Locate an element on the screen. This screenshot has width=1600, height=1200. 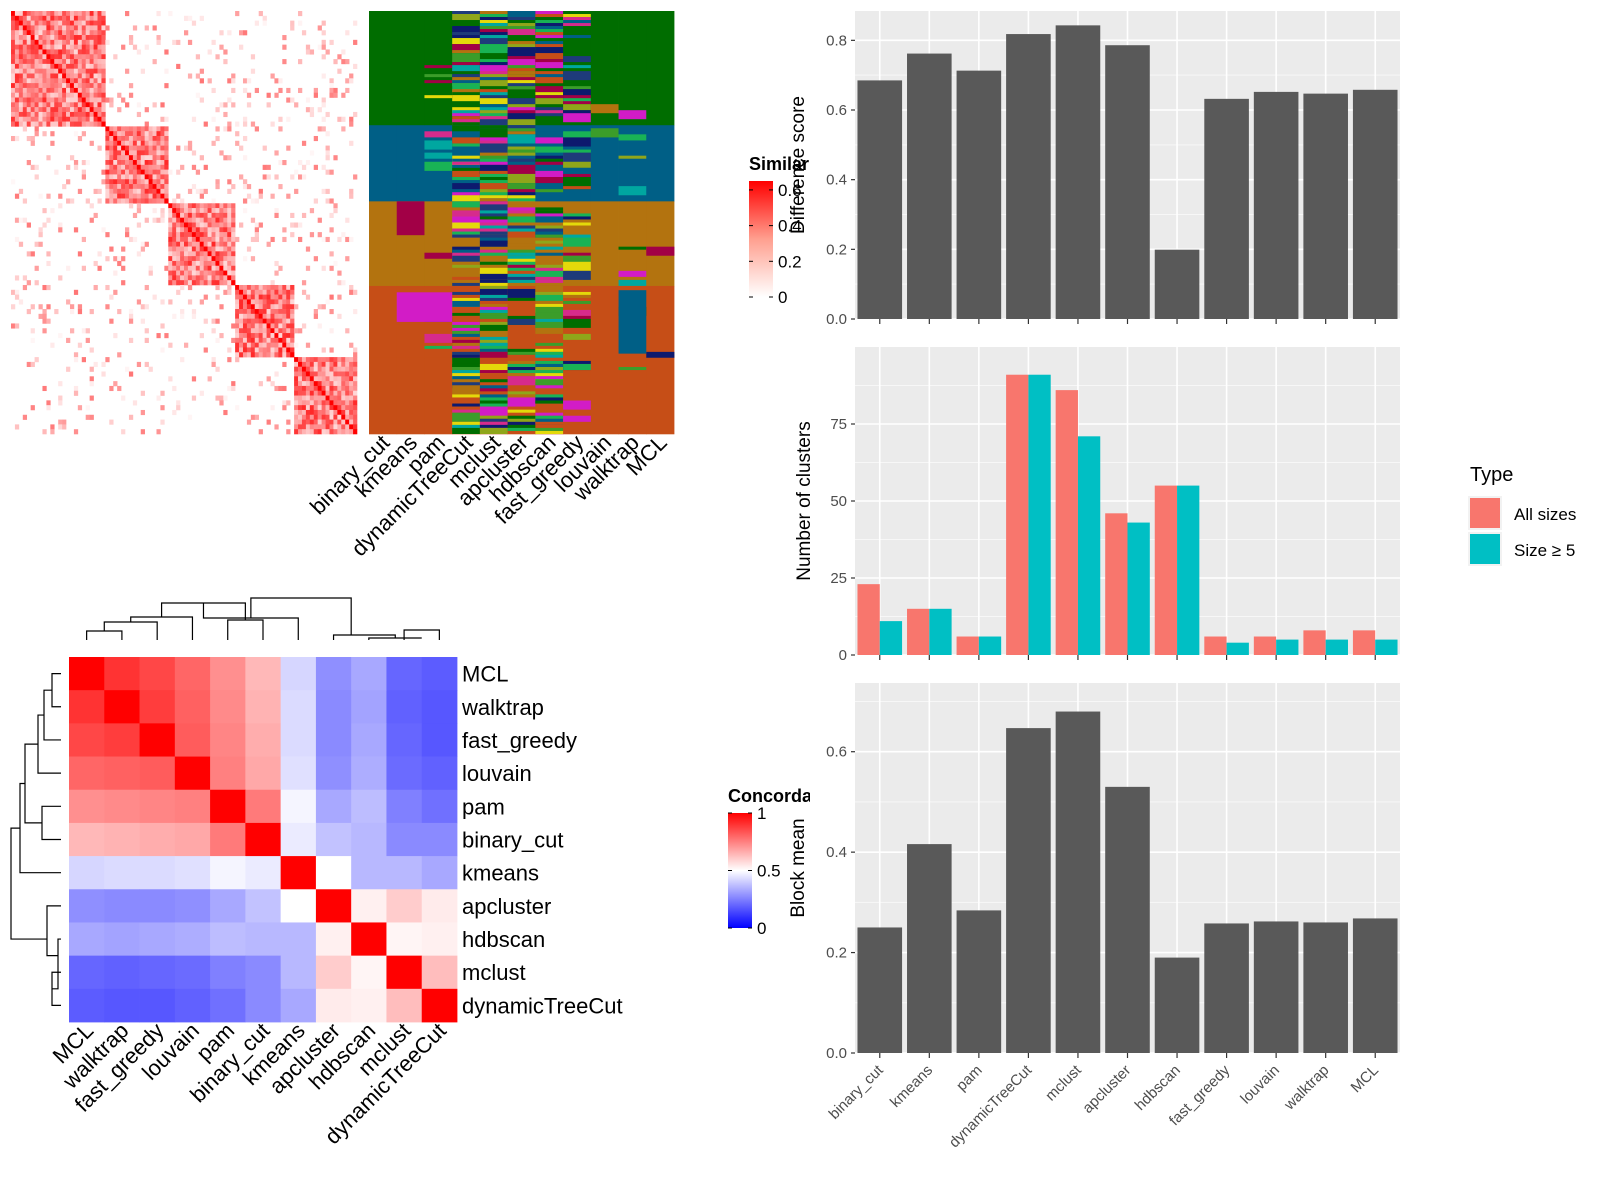
concordance-cell-walktrap-kmeans is located at coordinates (298, 707).